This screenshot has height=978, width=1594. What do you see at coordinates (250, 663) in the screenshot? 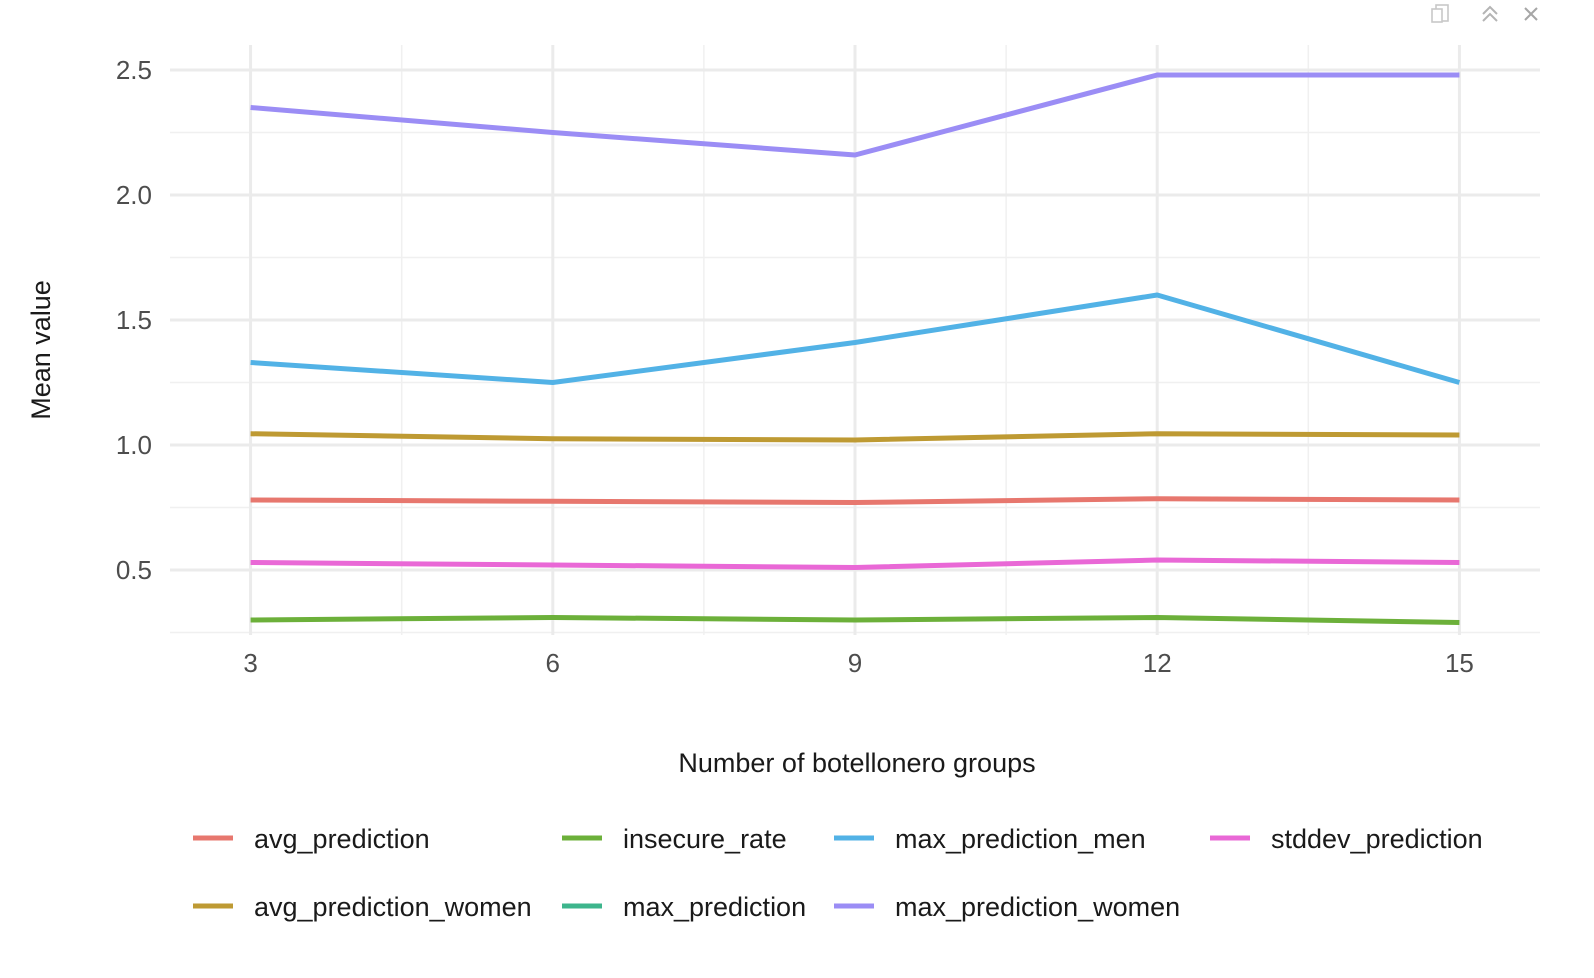
I see `x-tick-label: 3` at bounding box center [250, 663].